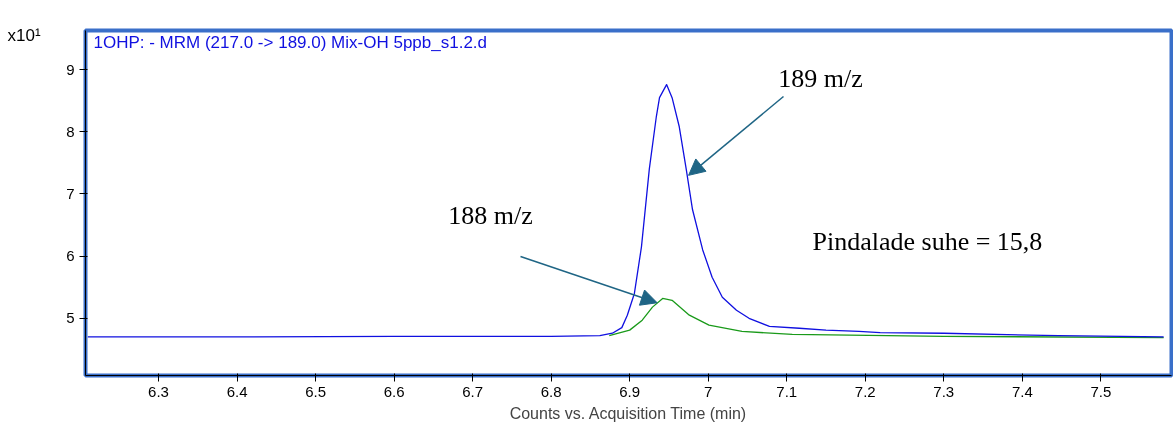  I want to click on x-tick-label: 7.2, so click(865, 391).